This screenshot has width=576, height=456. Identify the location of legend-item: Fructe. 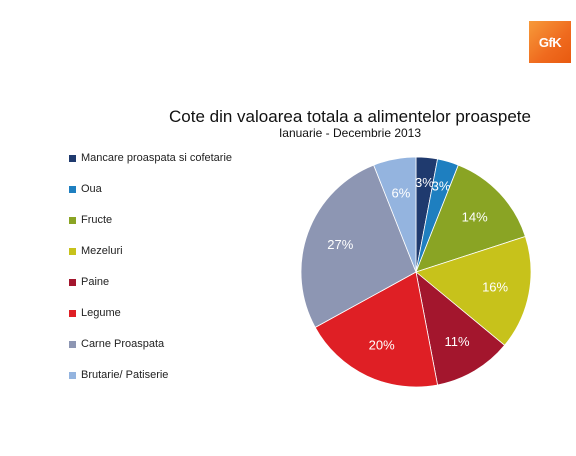
(90, 220).